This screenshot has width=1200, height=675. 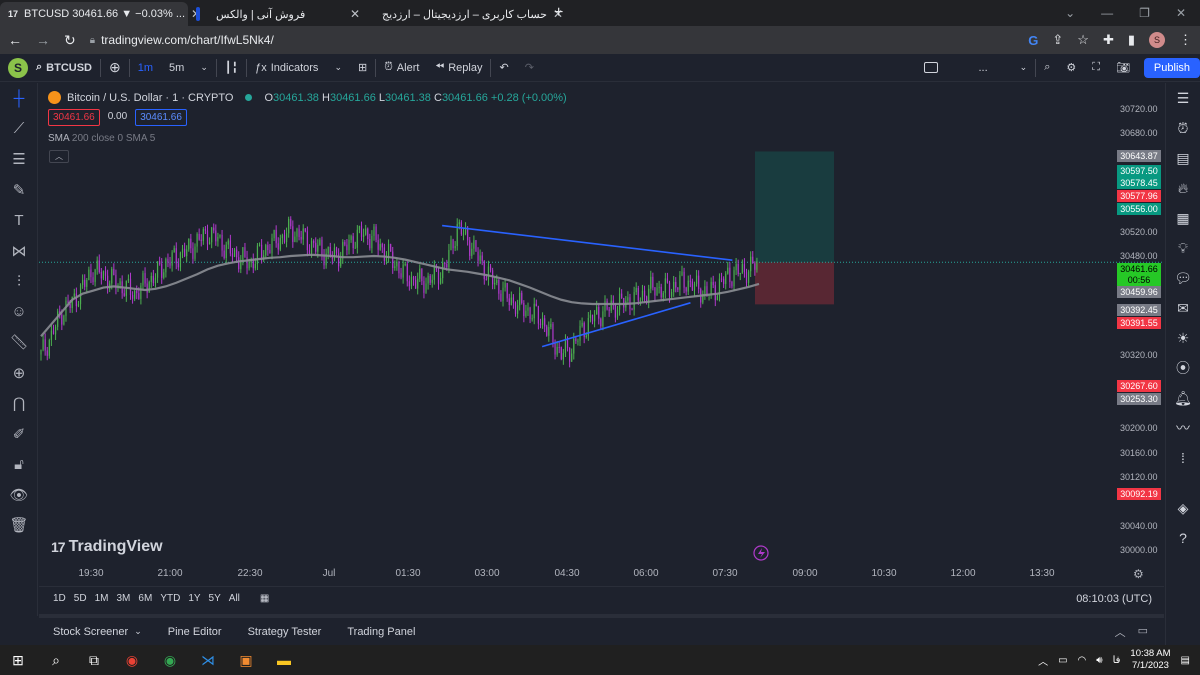 What do you see at coordinates (1108, 39) in the screenshot?
I see `extensions-icon: ✚` at bounding box center [1108, 39].